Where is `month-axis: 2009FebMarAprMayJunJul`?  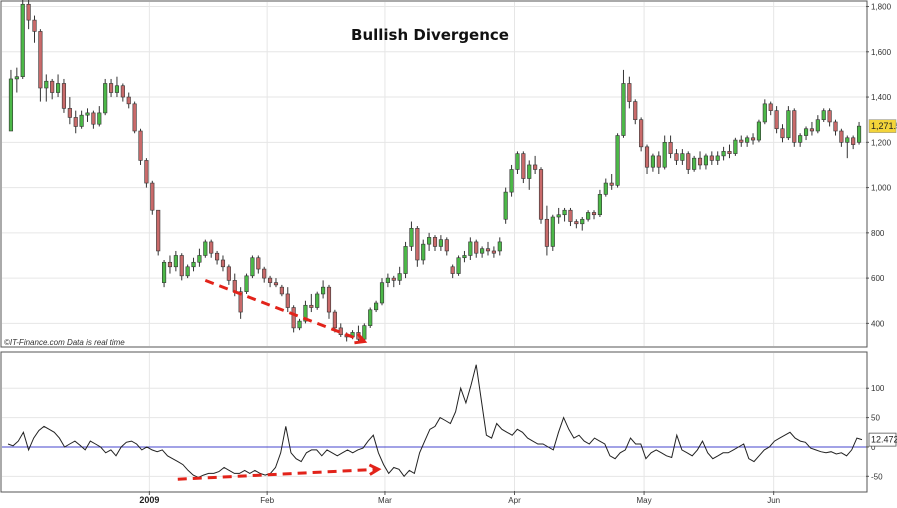
month-axis: 2009FebMarAprMayJunJul is located at coordinates (459, 498).